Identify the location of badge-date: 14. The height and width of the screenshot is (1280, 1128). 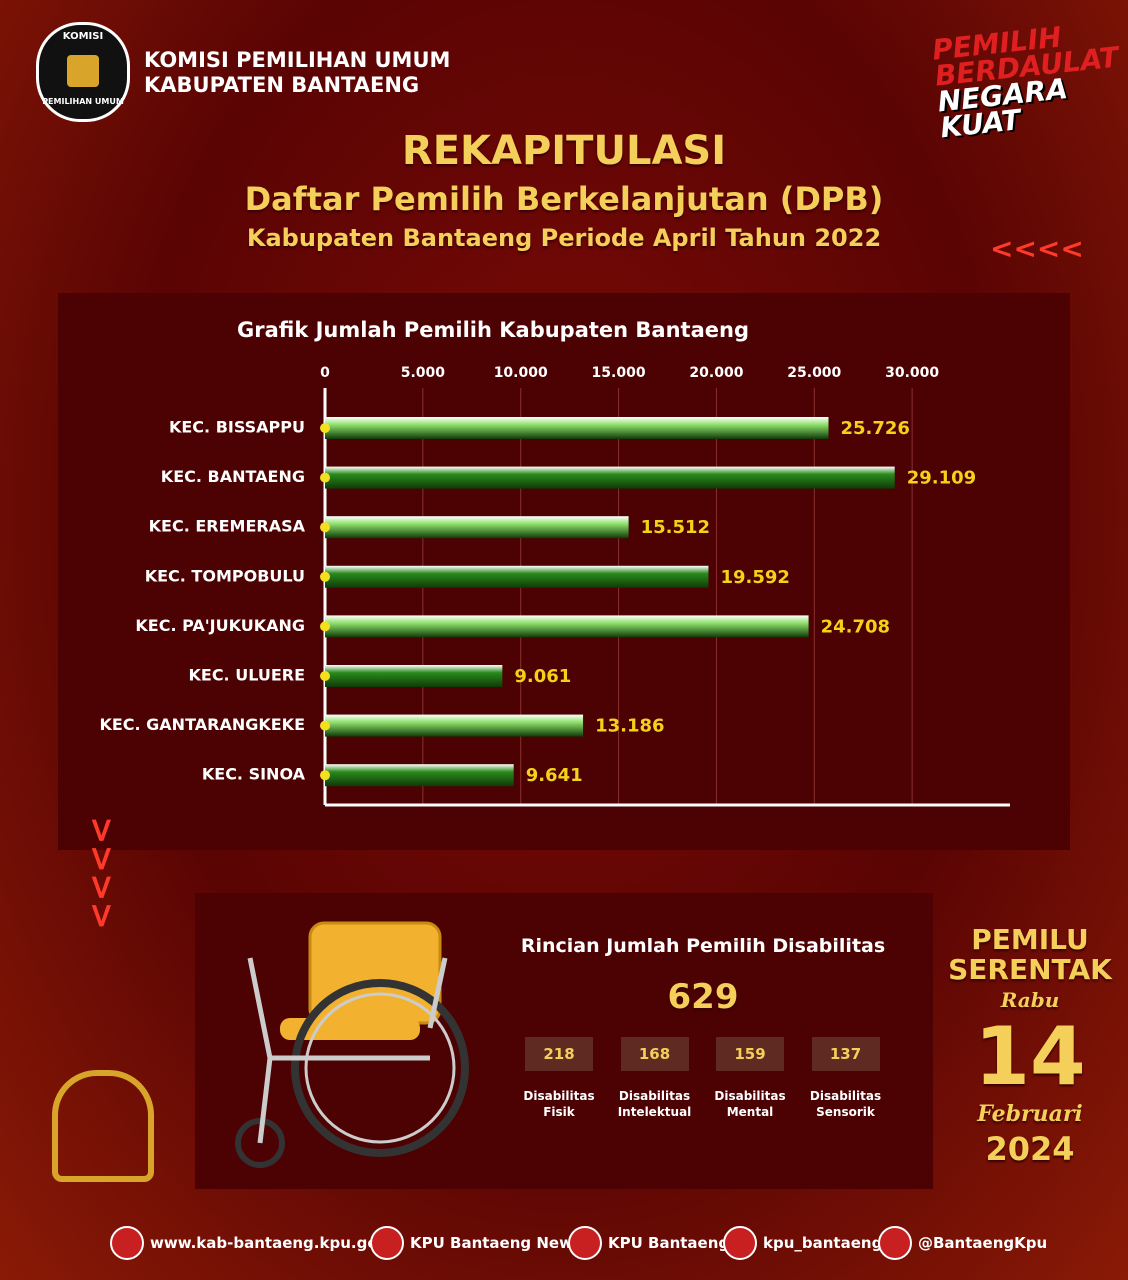
(1030, 1056).